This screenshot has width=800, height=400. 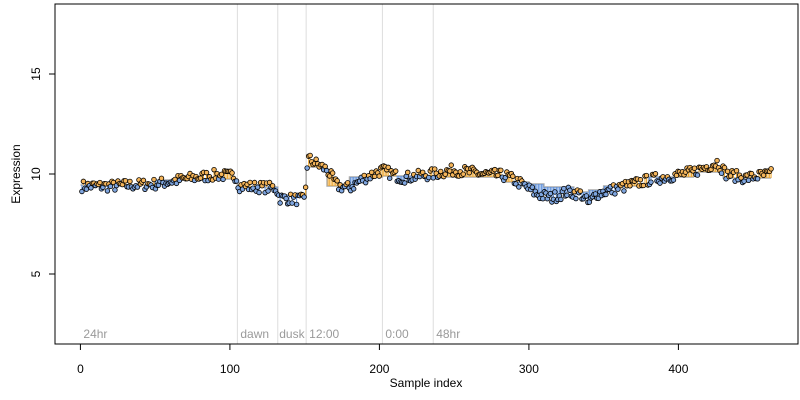 I want to click on phase-label-0: 24hr, so click(x=95, y=334).